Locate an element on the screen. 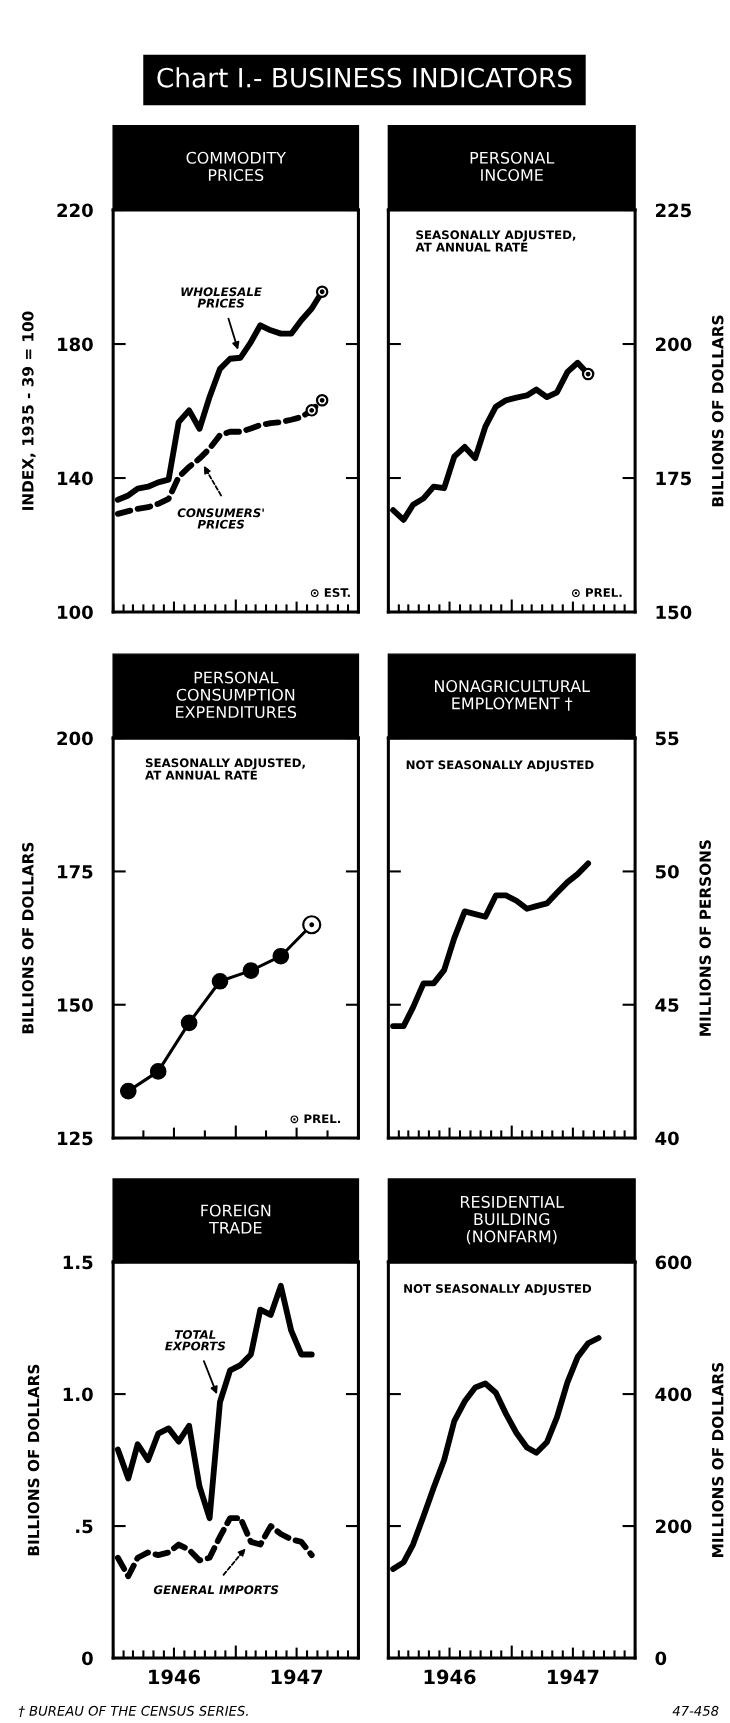 This screenshot has height=1723, width=730. chart-title: NONAGRICULTURAL EMPLOYMENT † is located at coordinates (512, 695).